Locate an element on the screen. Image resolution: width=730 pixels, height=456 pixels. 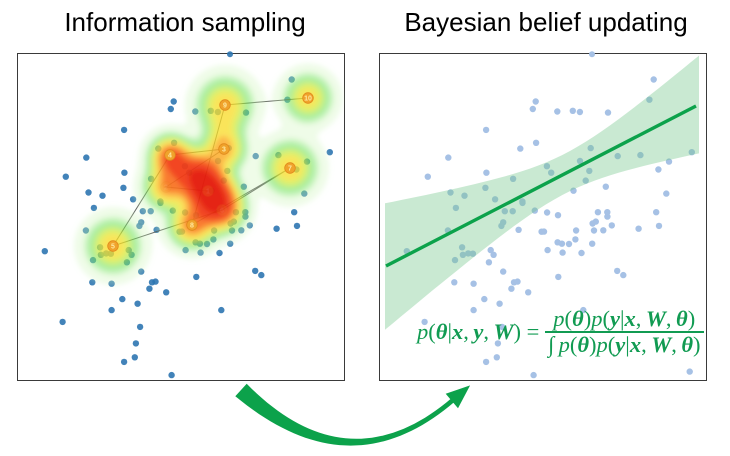
svg-text: 8 is located at coordinates (192, 226).